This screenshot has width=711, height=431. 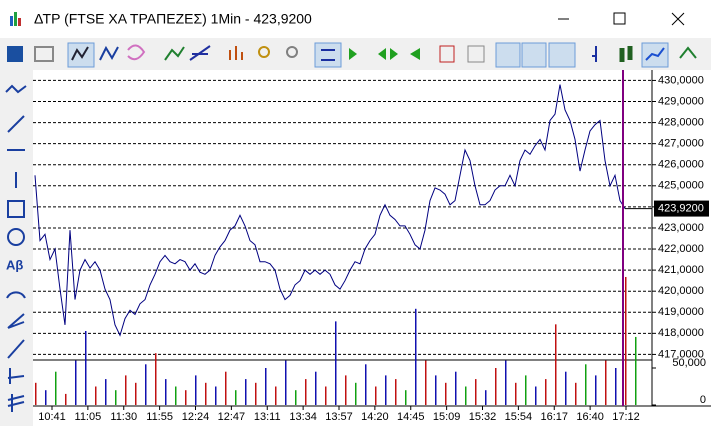 What do you see at coordinates (16, 89) in the screenshot?
I see `study-tool` at bounding box center [16, 89].